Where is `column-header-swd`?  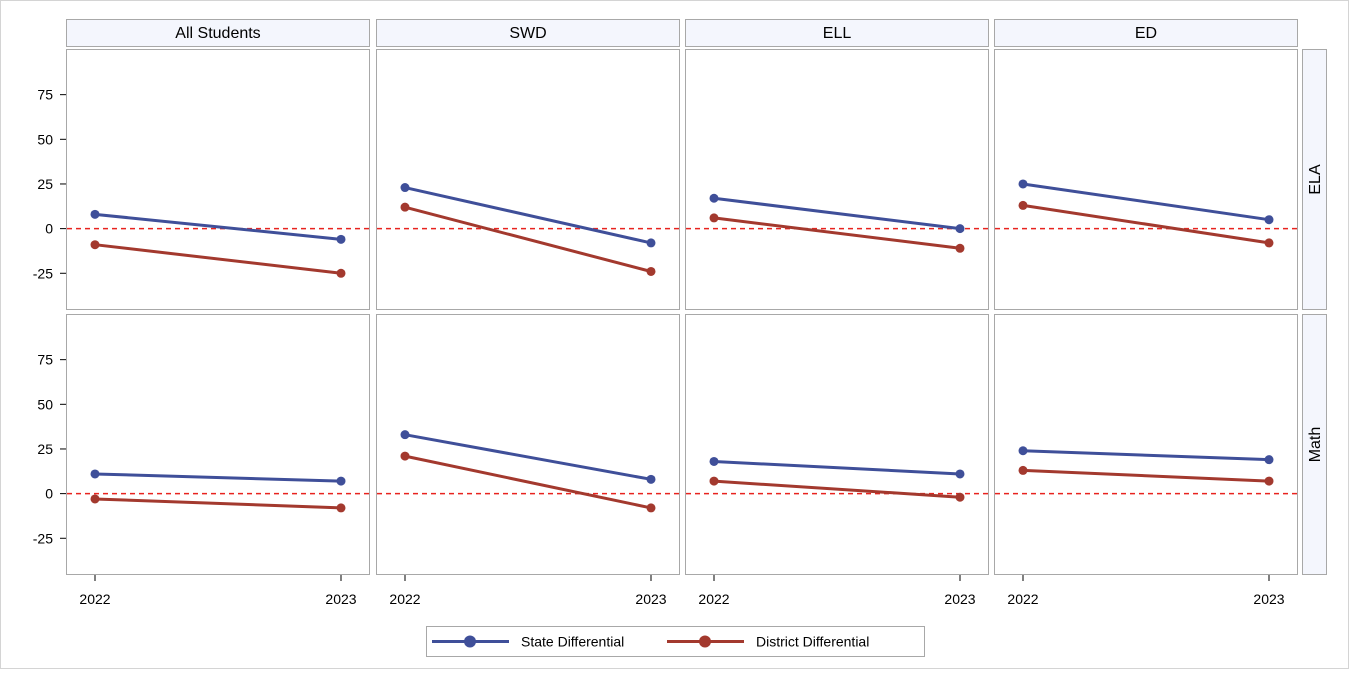 column-header-swd is located at coordinates (528, 33).